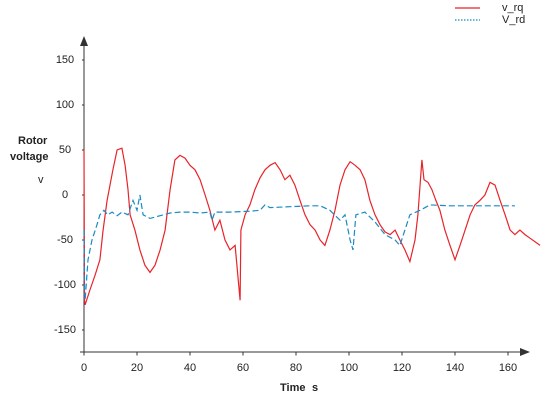 This screenshot has width=550, height=402. What do you see at coordinates (512, 8) in the screenshot?
I see `legend-label: v_rq` at bounding box center [512, 8].